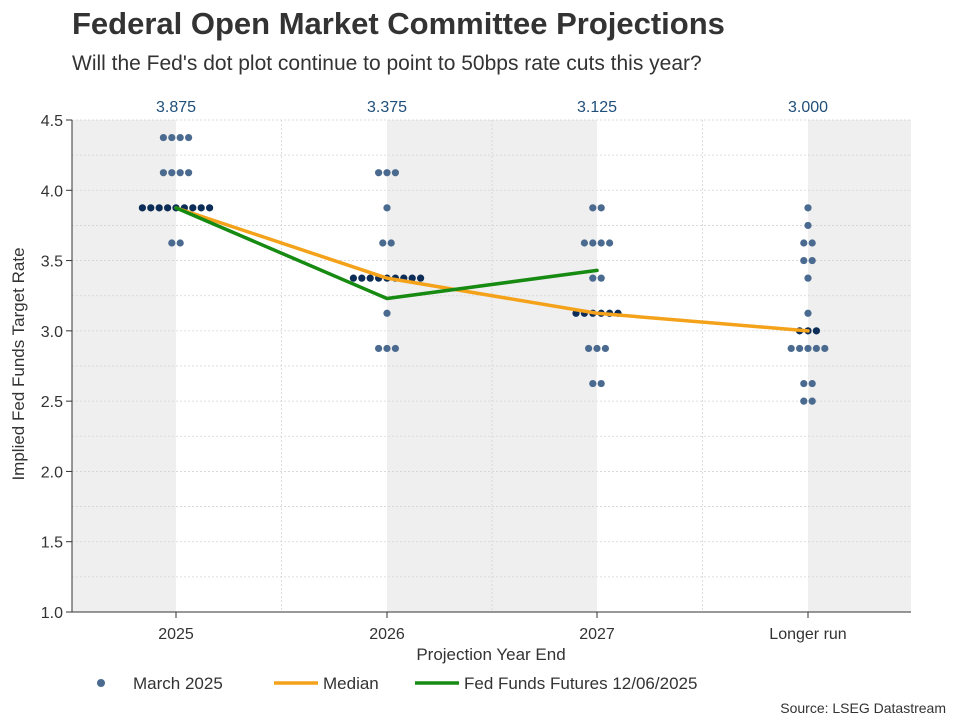 The width and height of the screenshot is (960, 720). I want to click on median-value-label: 3.375, so click(387, 107).